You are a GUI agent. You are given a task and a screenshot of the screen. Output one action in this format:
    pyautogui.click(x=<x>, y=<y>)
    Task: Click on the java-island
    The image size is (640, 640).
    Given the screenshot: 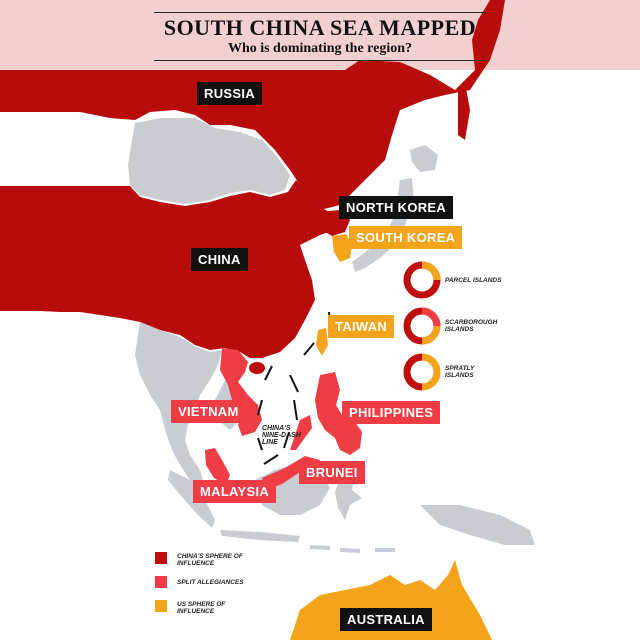 What is the action you would take?
    pyautogui.click(x=260, y=536)
    